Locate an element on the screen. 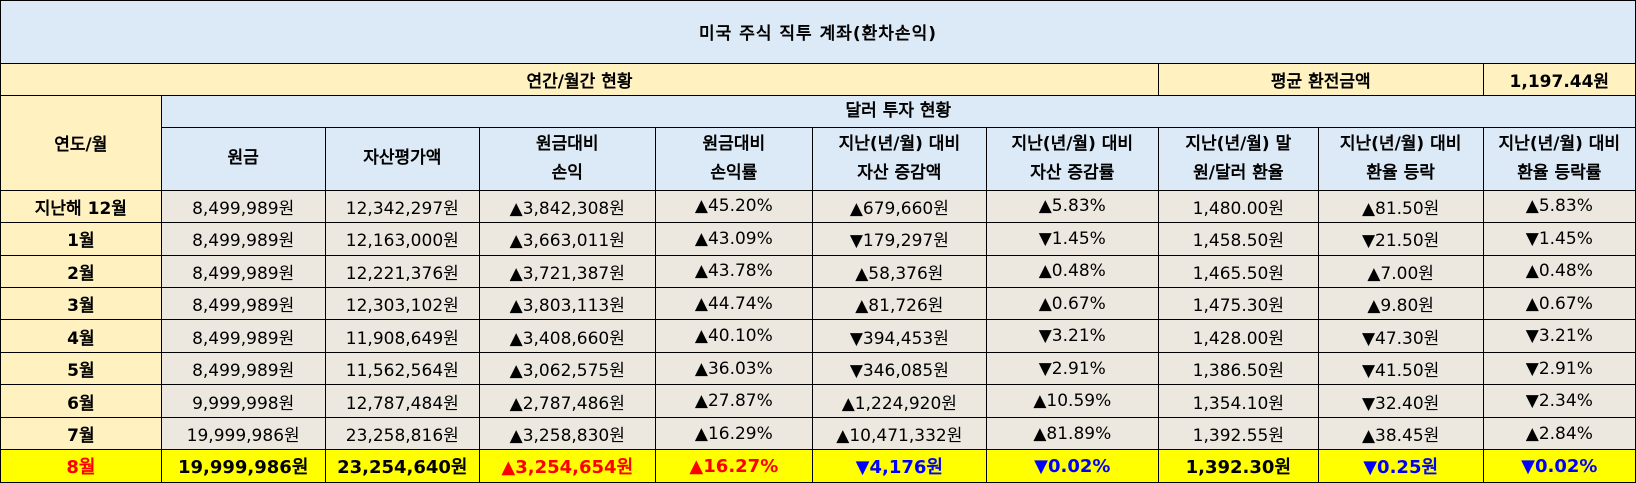  table-cell: ▲5.83% is located at coordinates (1559, 206).